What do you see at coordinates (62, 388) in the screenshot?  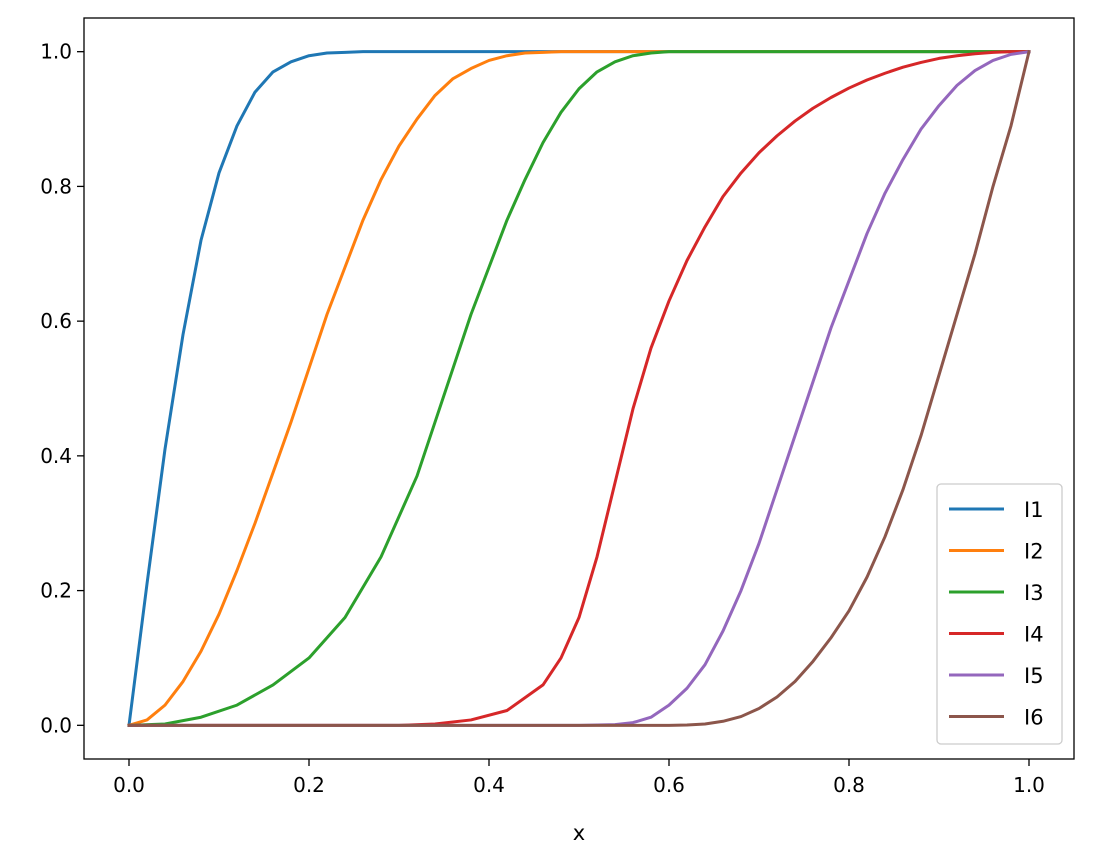 I see `y-axis: 0.0 0.2 0.4 0.6 0.8 1.0` at bounding box center [62, 388].